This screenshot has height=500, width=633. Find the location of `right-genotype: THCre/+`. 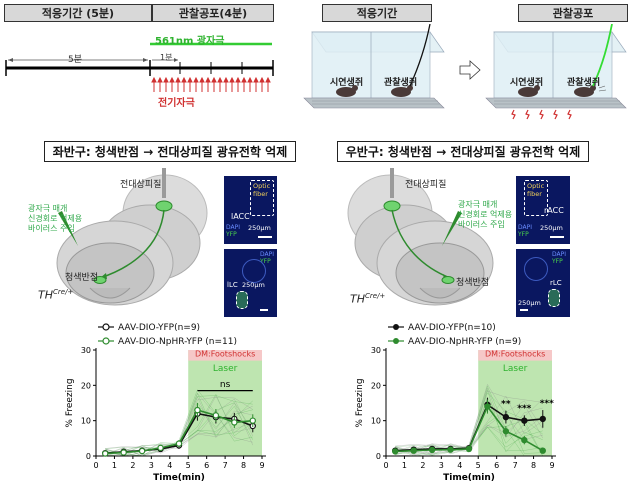

right-genotype: THCre/+ is located at coordinates (368, 299).